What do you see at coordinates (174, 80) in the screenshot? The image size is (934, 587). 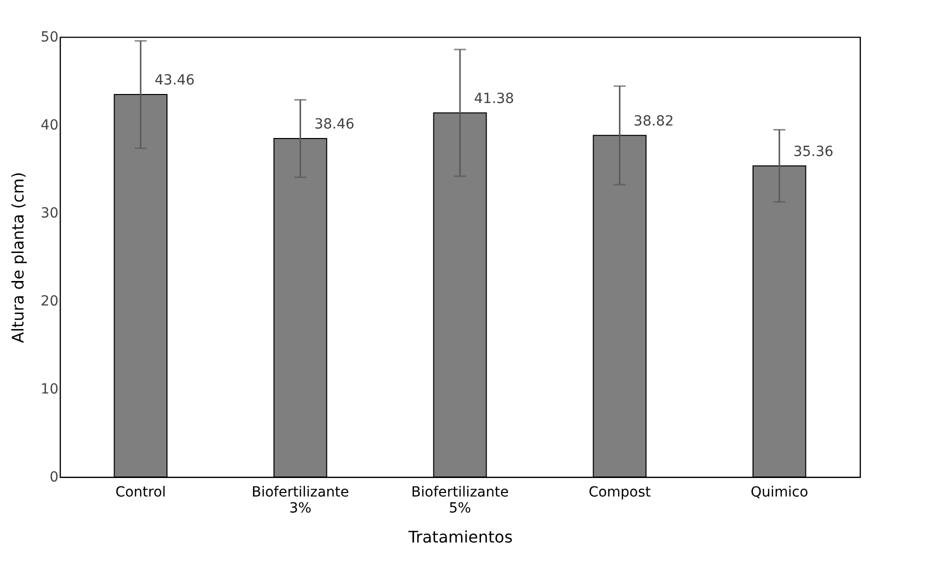 I see `data-label: 43.46` at bounding box center [174, 80].